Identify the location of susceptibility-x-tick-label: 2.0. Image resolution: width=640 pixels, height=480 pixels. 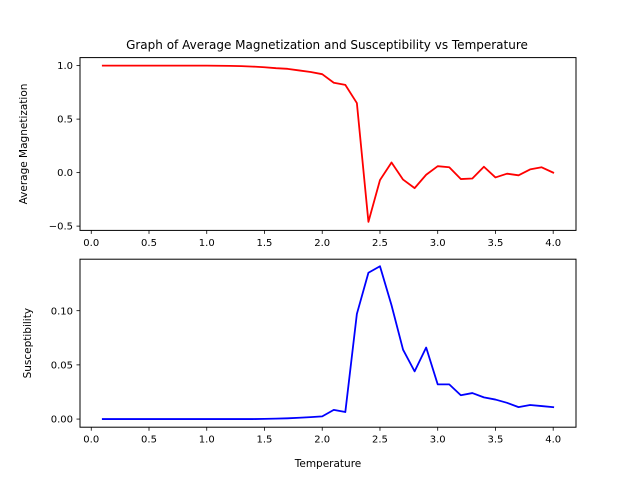
(322, 440).